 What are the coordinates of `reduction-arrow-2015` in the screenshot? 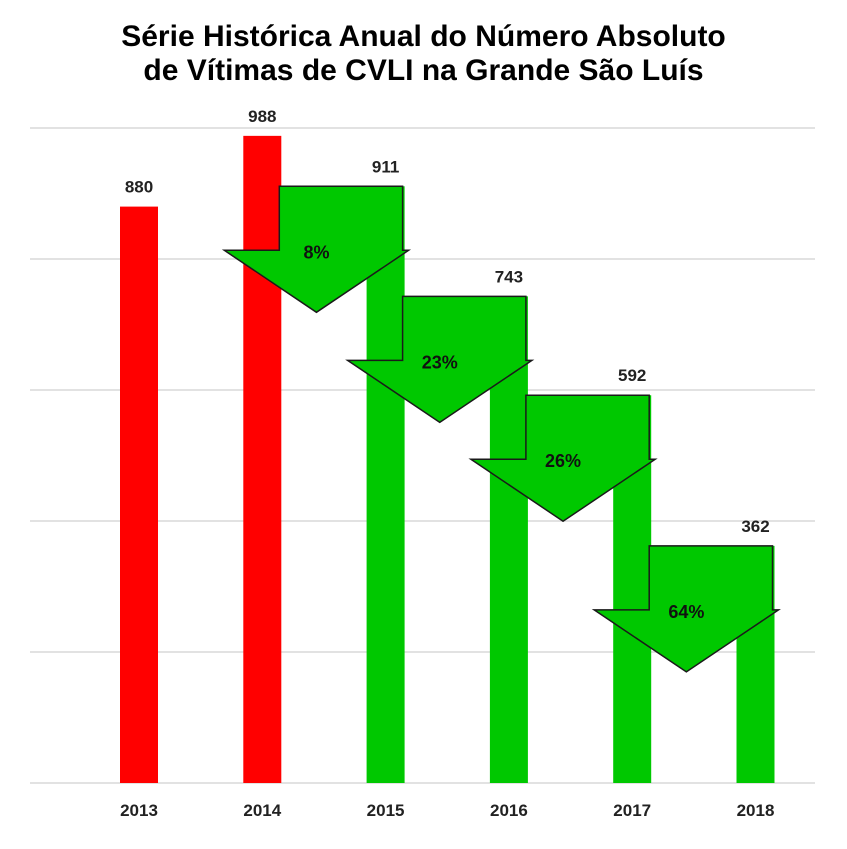 It's located at (316, 249).